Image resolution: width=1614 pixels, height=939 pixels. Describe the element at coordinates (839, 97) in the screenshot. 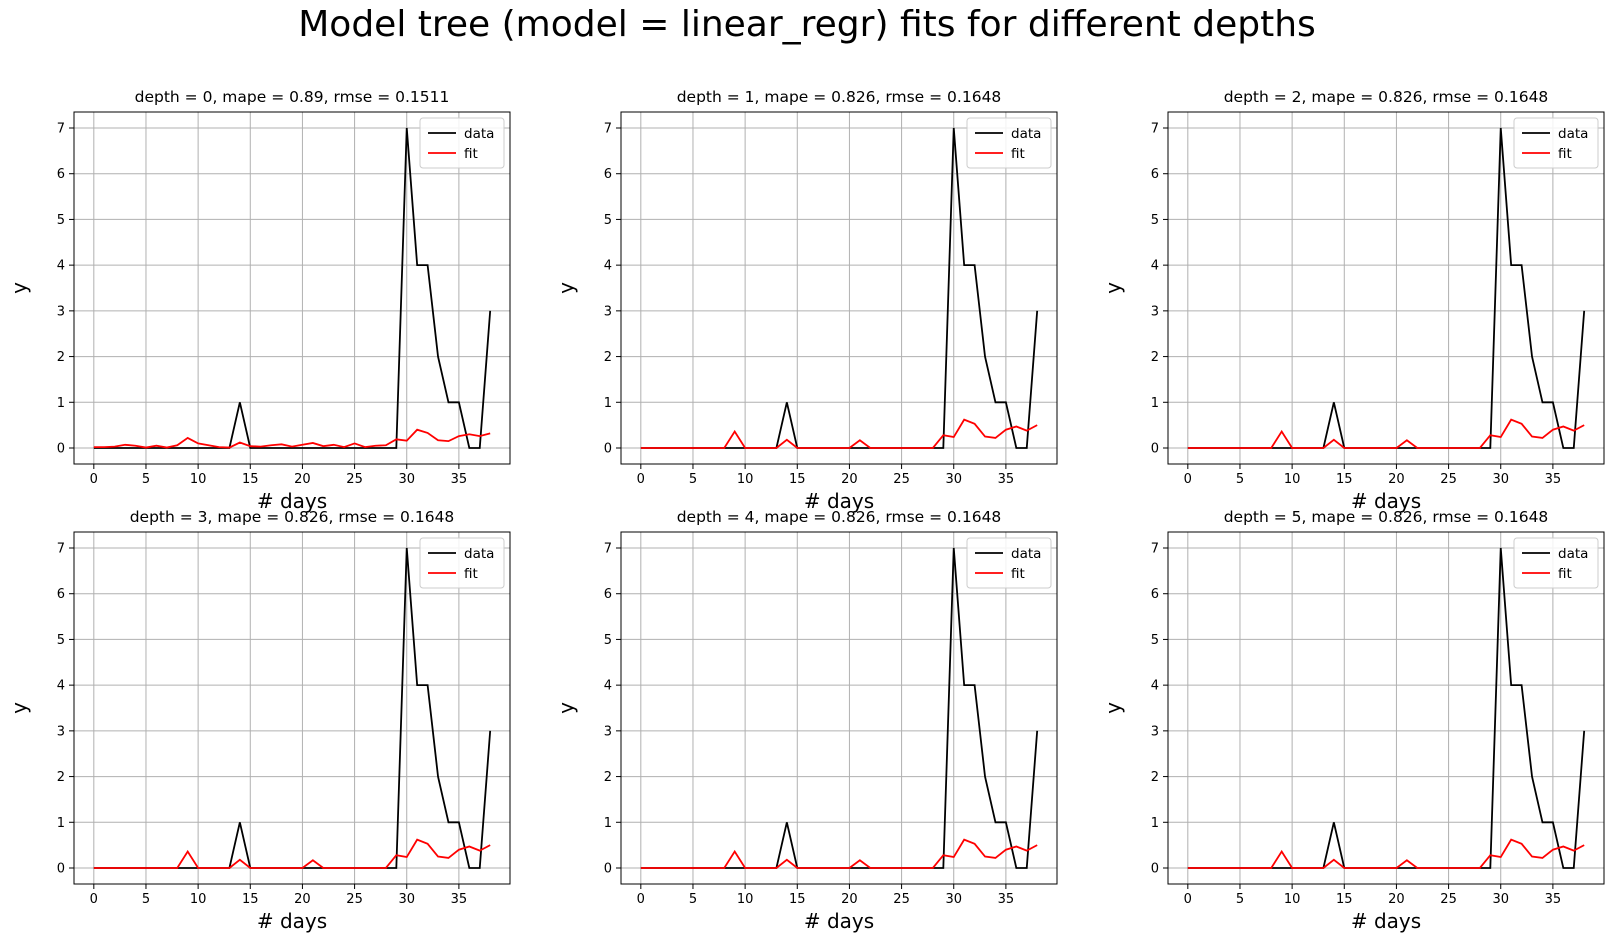

I see `subplot-title: depth = 1, mape = 0.826, rmse = 0.1648` at that location.